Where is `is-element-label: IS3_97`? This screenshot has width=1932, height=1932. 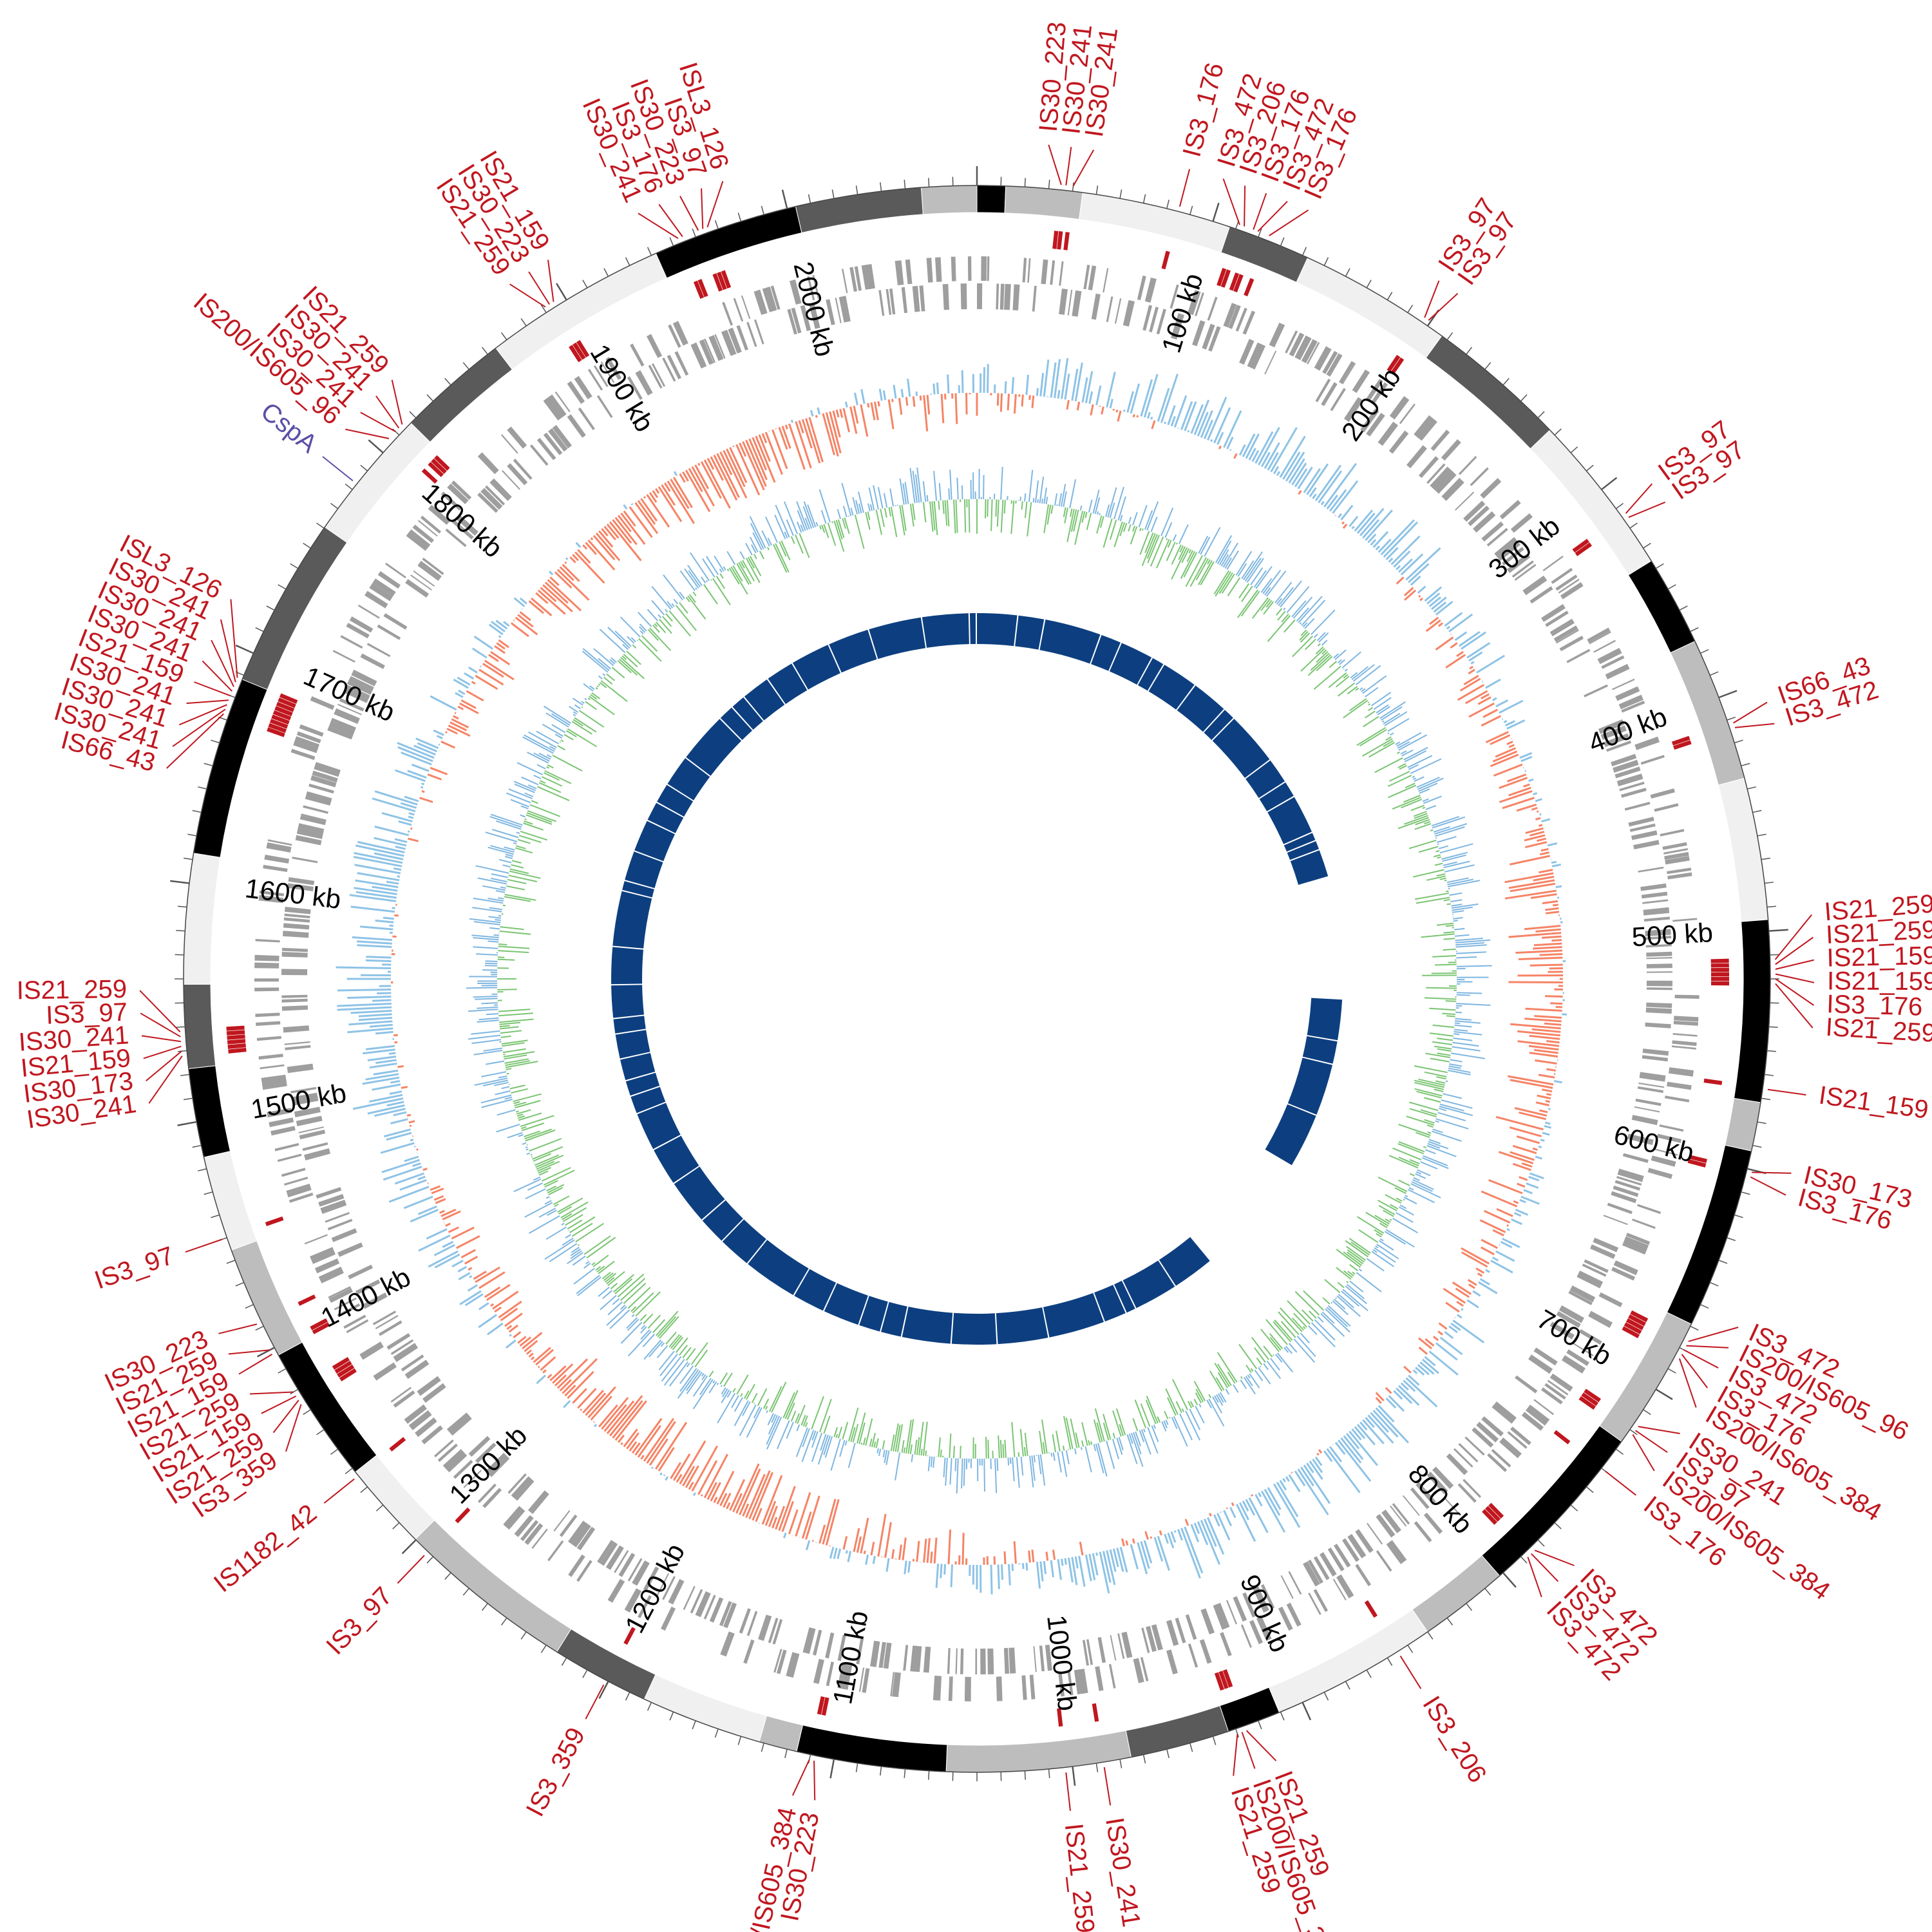 is-element-label: IS3_97 is located at coordinates (87, 1014).